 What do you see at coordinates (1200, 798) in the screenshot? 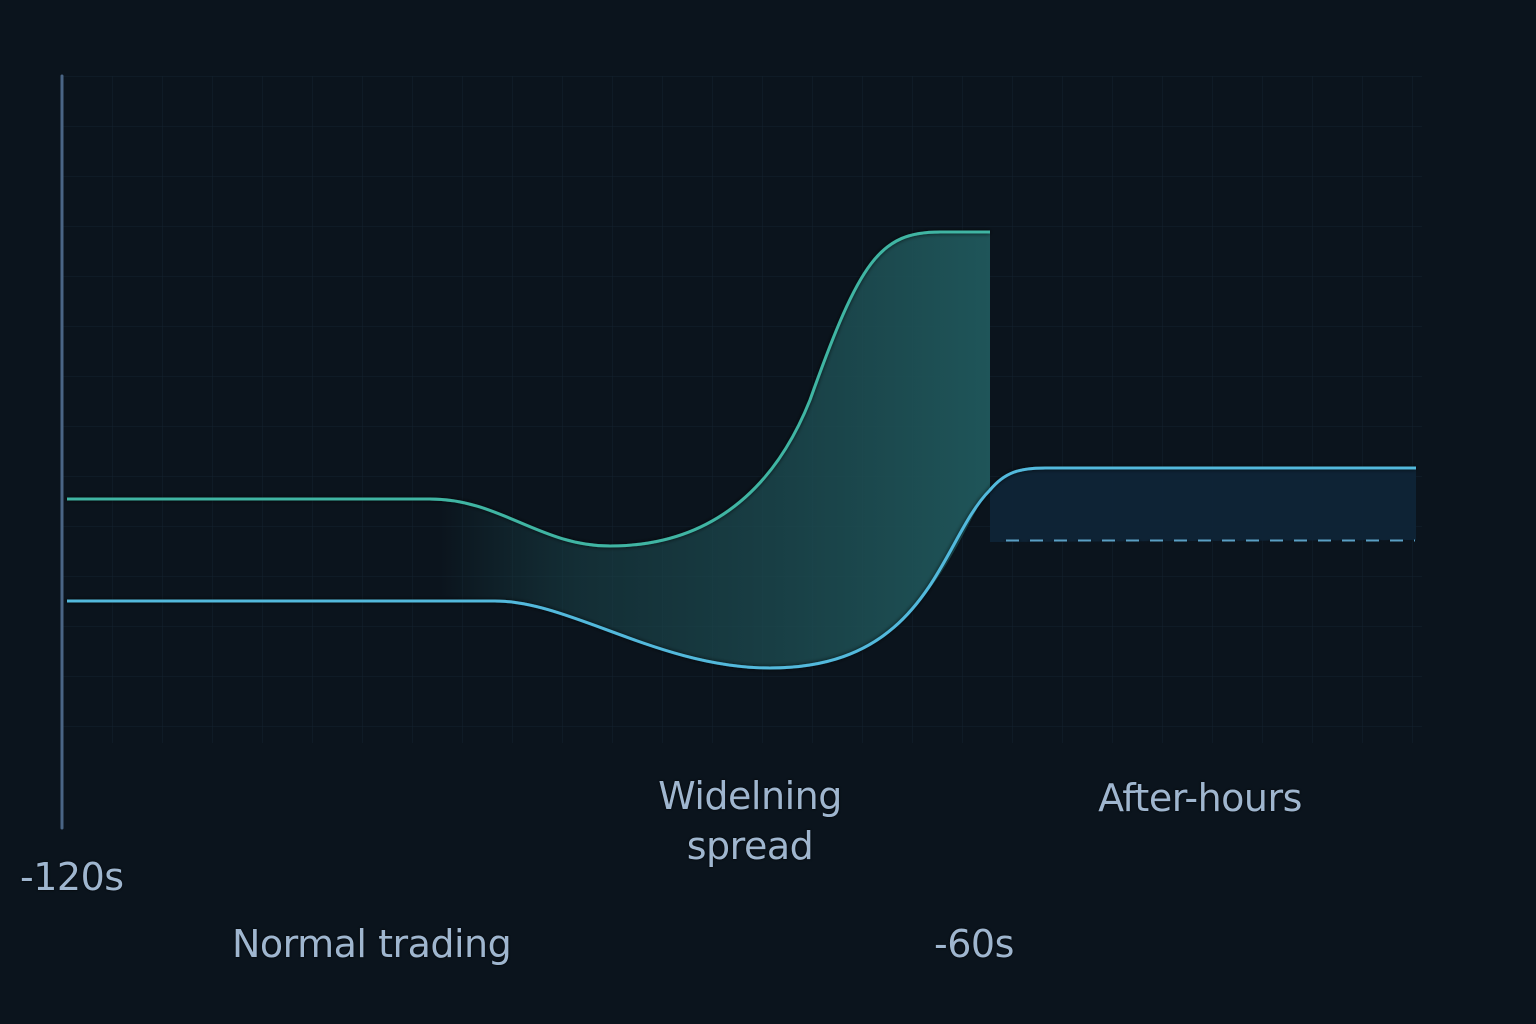
I see `region-label-after-hours: After-hours` at bounding box center [1200, 798].